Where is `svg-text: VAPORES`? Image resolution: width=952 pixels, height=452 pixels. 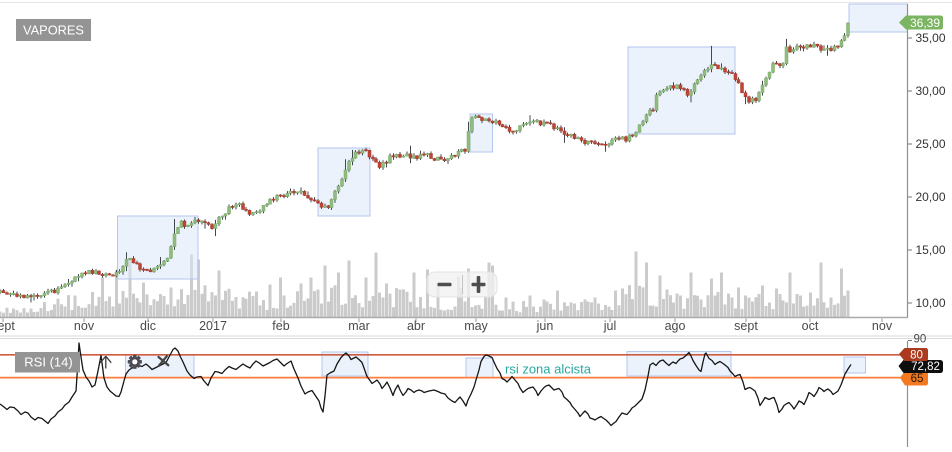 svg-text: VAPORES is located at coordinates (53, 30).